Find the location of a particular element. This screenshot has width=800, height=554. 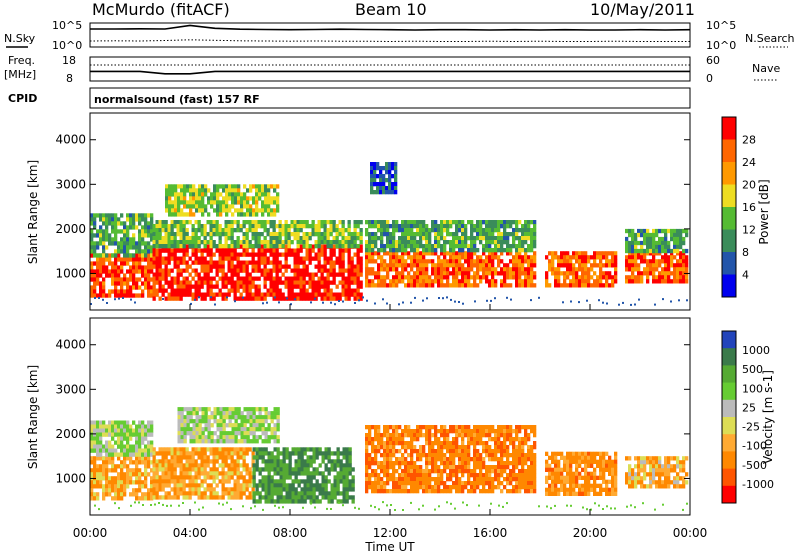

freq-unit-label: [MHz] is located at coordinates (20, 74).